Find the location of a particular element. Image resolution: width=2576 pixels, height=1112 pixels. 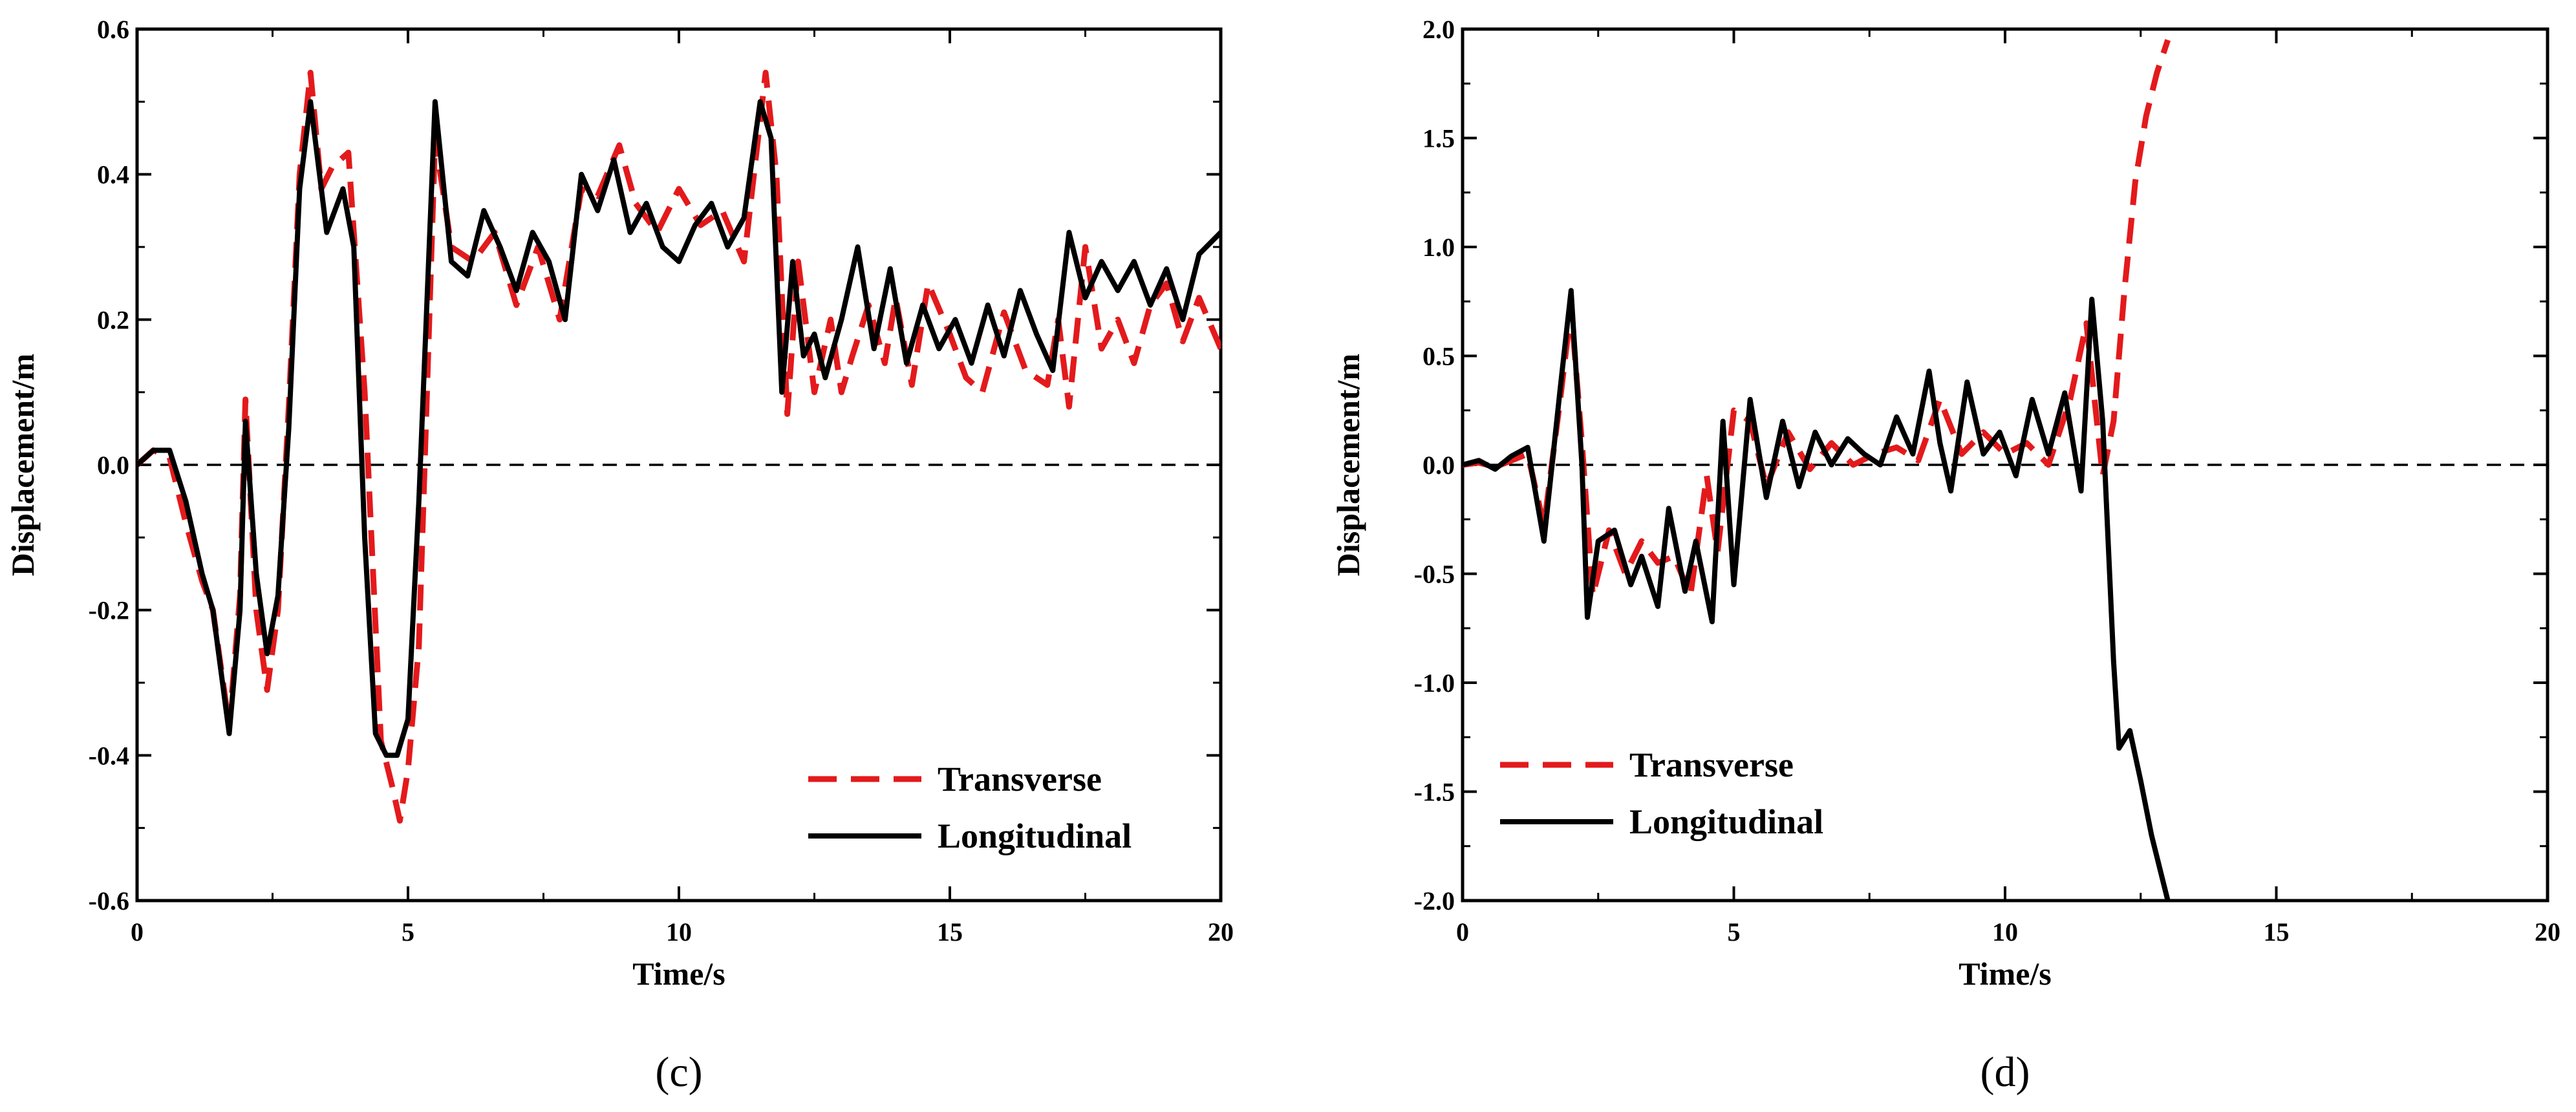

y-tick-label: -0.5 is located at coordinates (1434, 574).